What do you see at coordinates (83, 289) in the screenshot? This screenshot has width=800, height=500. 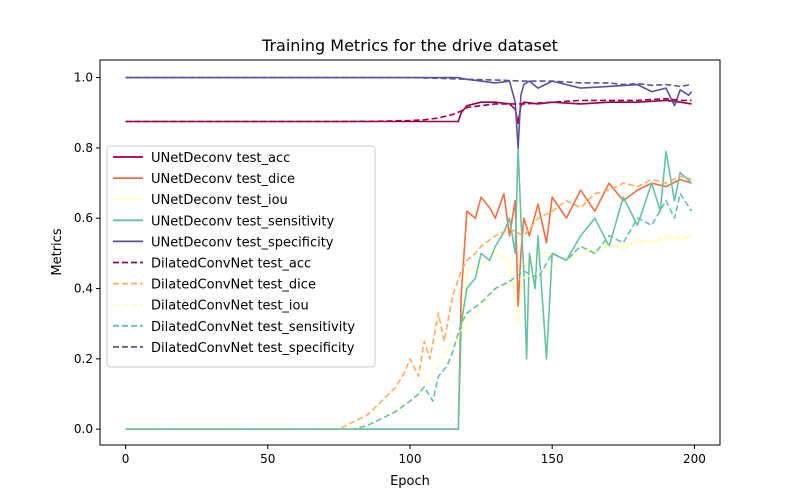 I see `y-tick-label: 0.4` at bounding box center [83, 289].